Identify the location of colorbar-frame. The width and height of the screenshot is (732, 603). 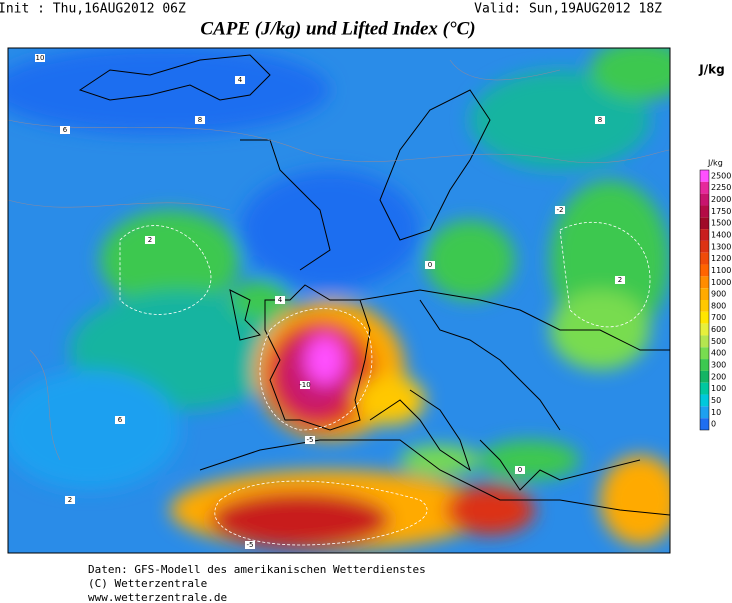
(704, 300).